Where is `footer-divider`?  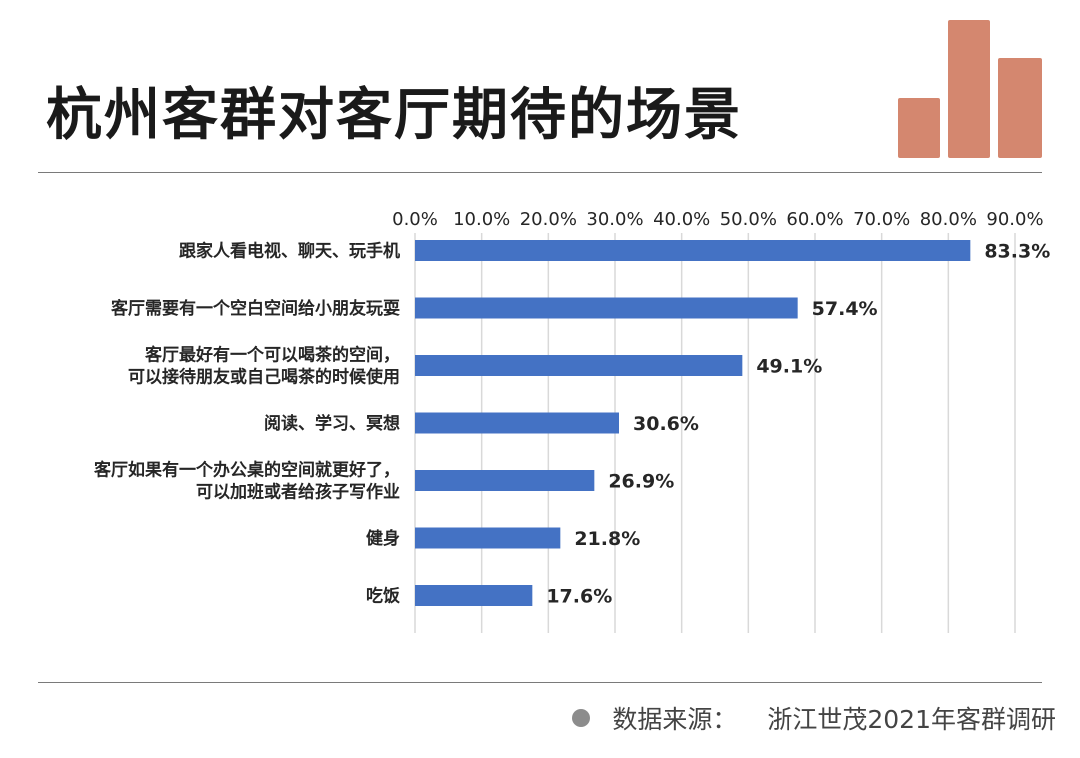 footer-divider is located at coordinates (540, 682).